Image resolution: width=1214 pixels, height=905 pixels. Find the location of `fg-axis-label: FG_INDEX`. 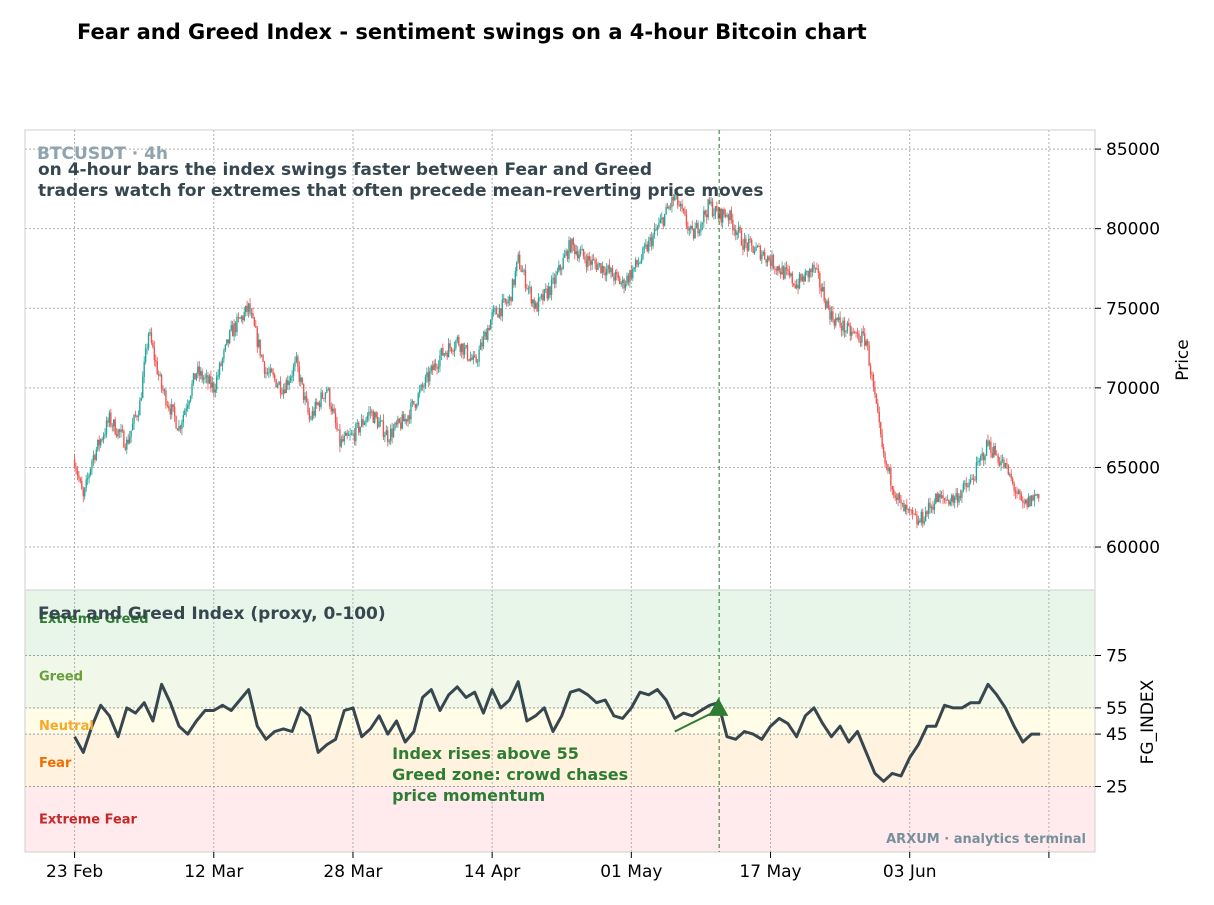

fg-axis-label: FG_INDEX is located at coordinates (1148, 721).